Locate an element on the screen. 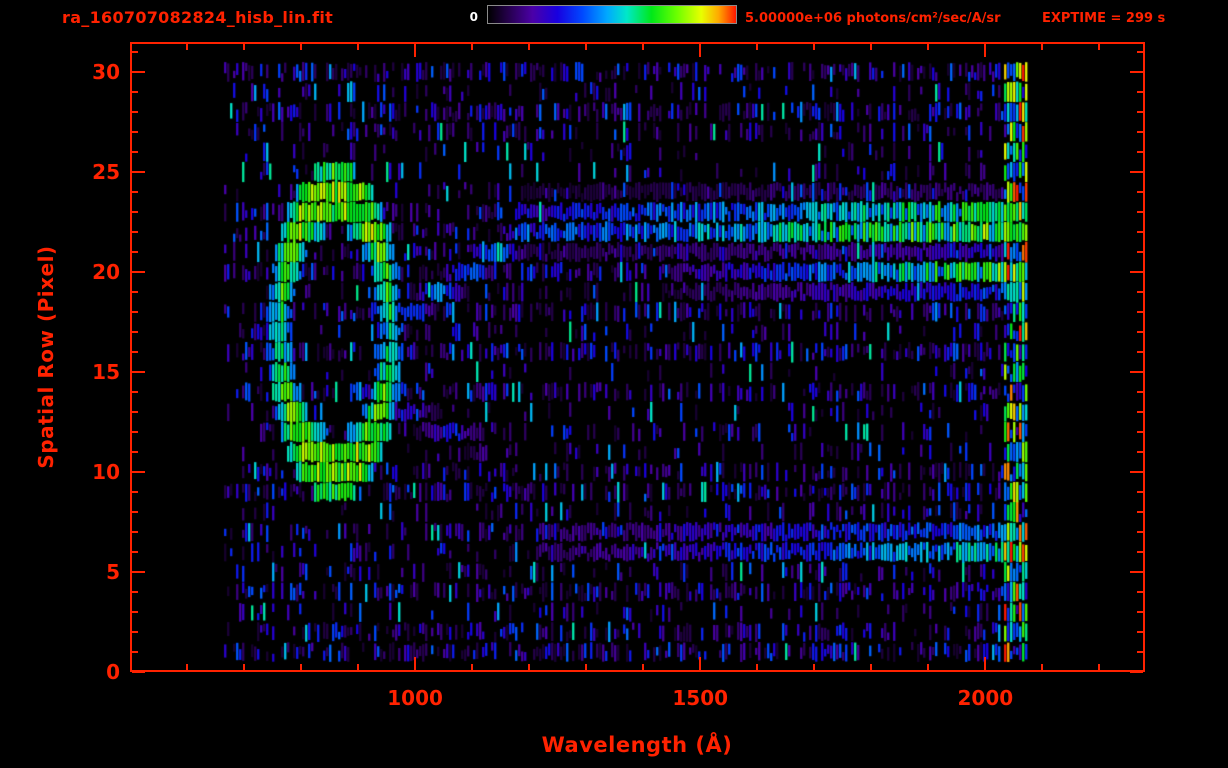 This screenshot has height=768, width=1228. x-tick-label: 1500 is located at coordinates (700, 698).